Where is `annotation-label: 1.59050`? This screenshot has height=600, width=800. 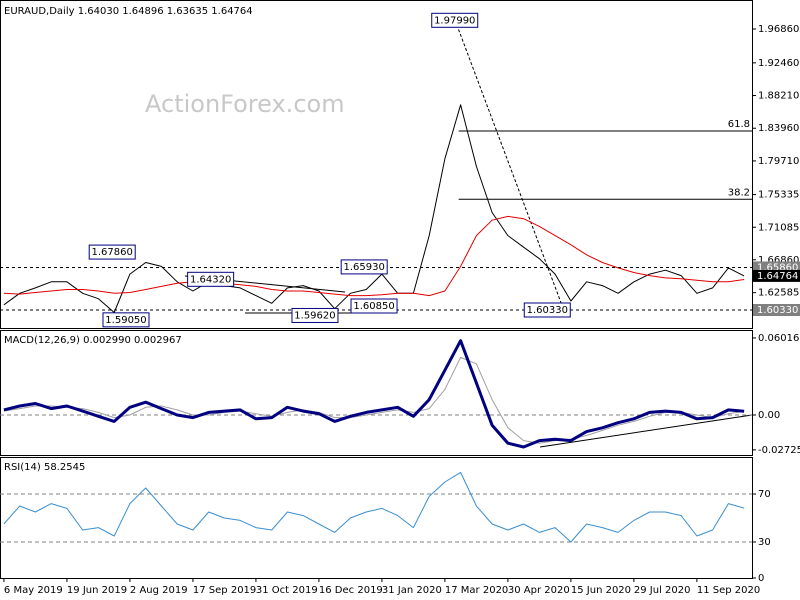 annotation-label: 1.59050 is located at coordinates (125, 320).